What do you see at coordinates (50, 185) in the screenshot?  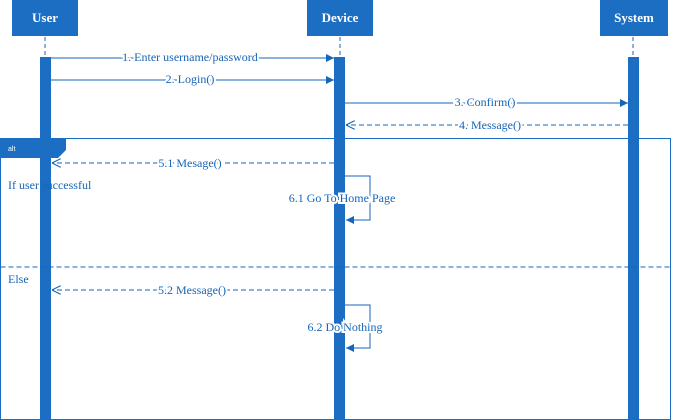 I see `guard-if: If user successful` at bounding box center [50, 185].